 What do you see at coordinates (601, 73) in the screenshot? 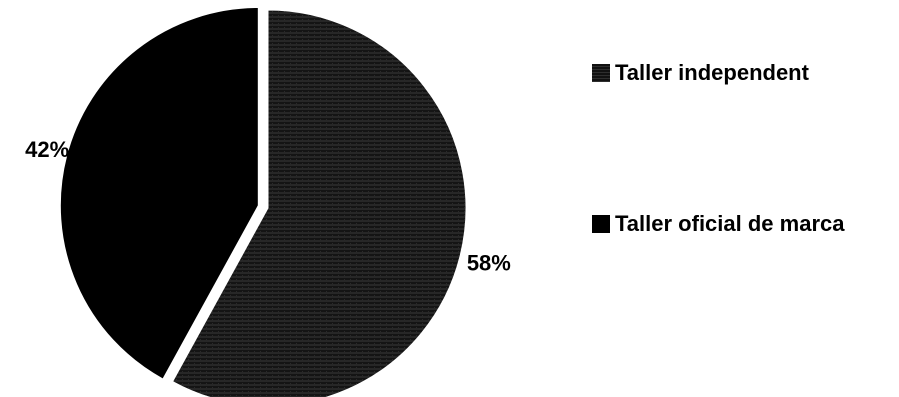
I see `legend-swatch-taller-independent` at bounding box center [601, 73].